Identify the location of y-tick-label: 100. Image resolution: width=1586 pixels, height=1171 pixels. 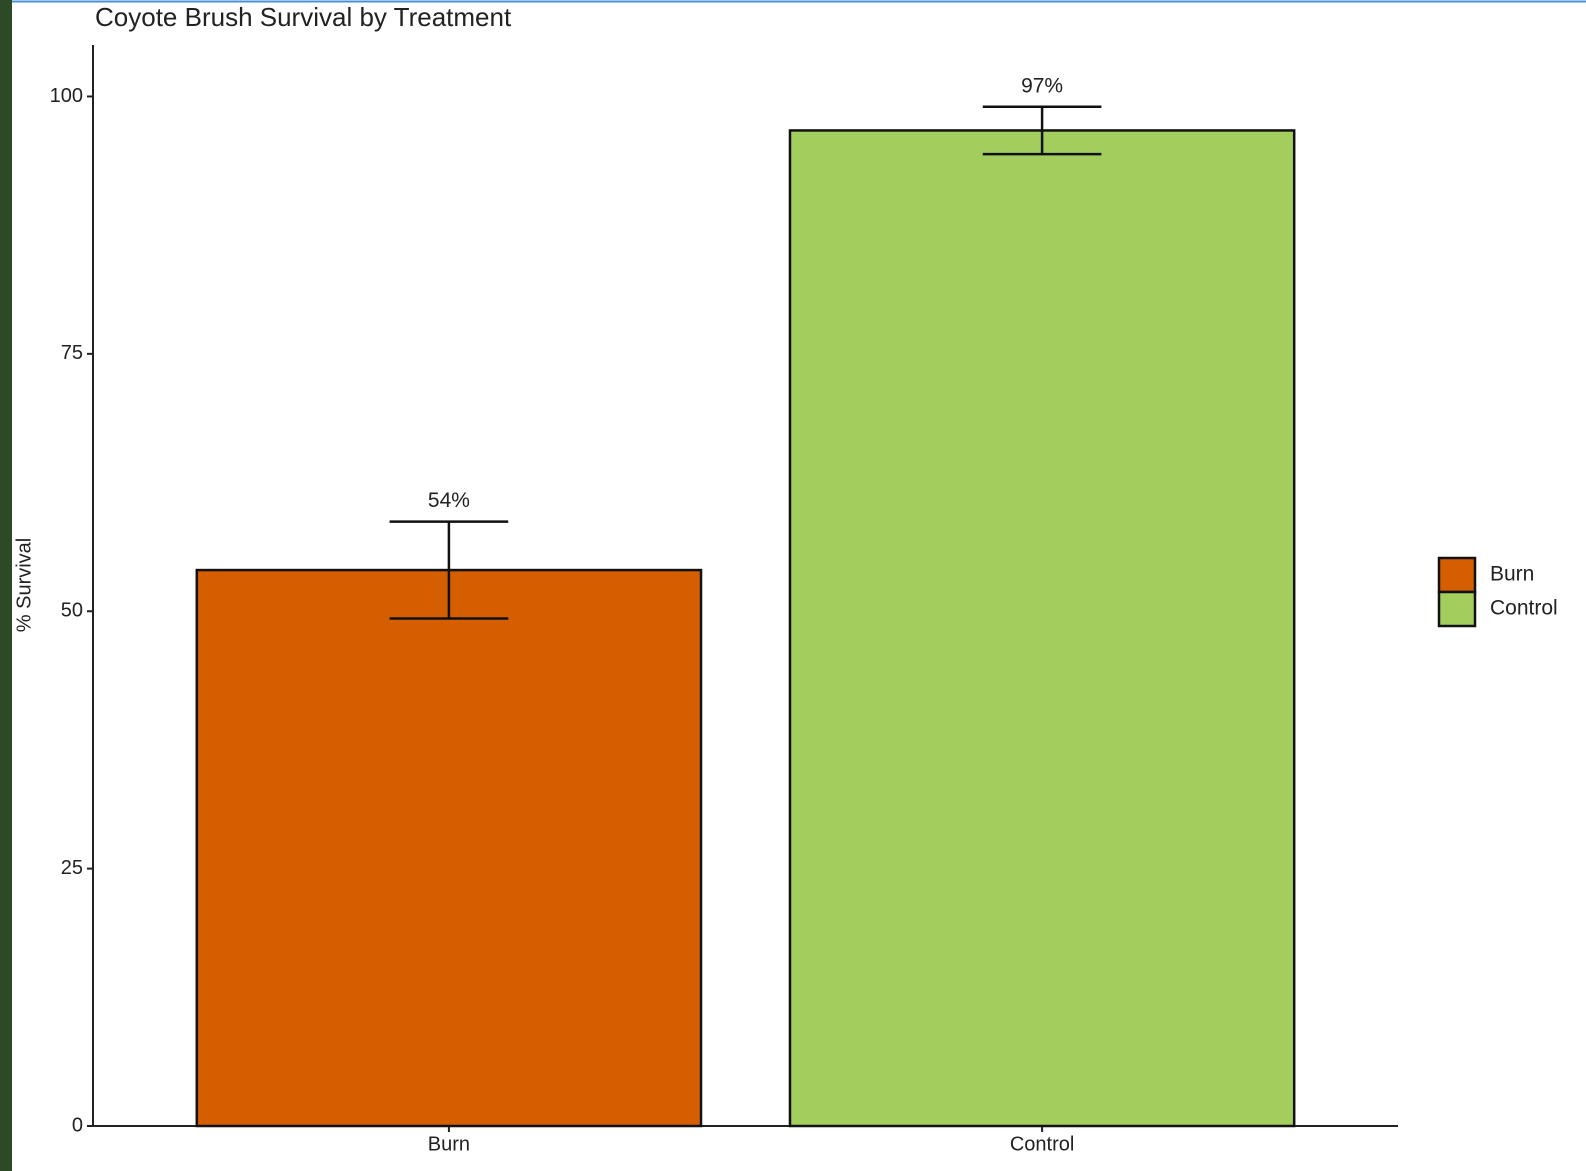
(66, 96).